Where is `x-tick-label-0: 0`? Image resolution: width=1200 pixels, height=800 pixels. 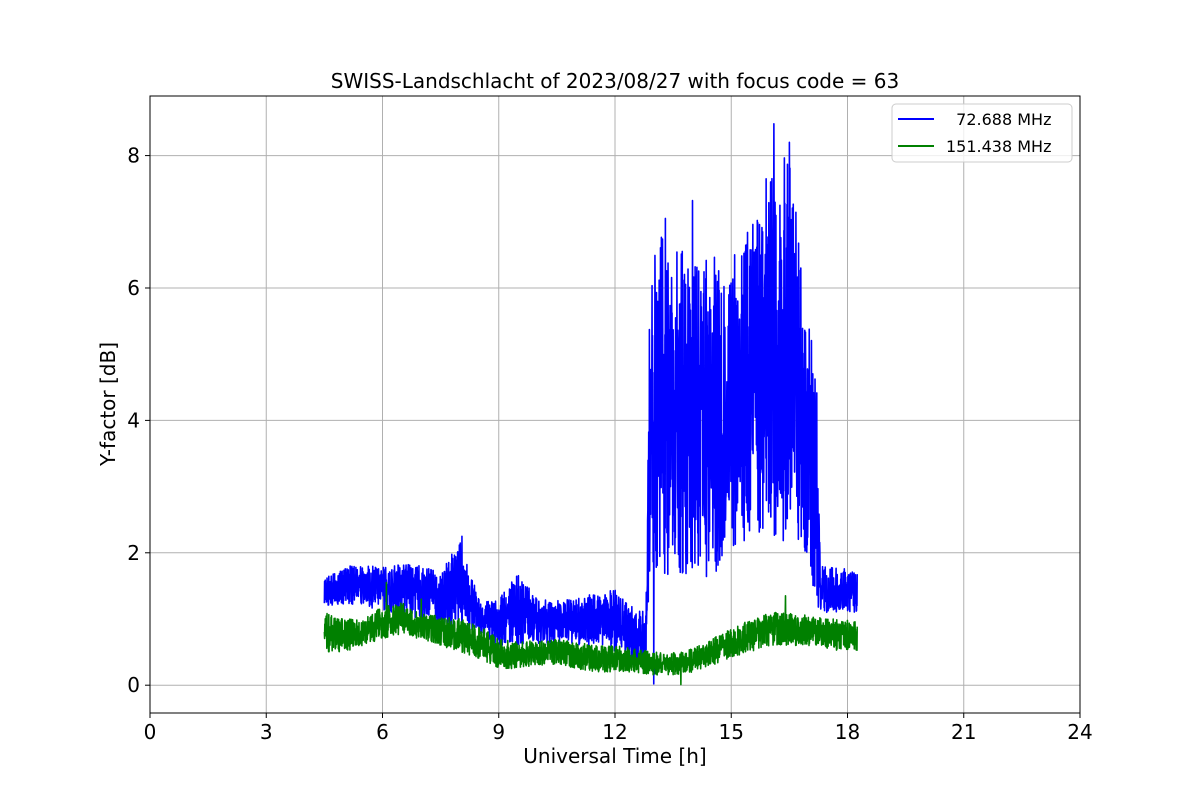
x-tick-label-0: 0 is located at coordinates (150, 732).